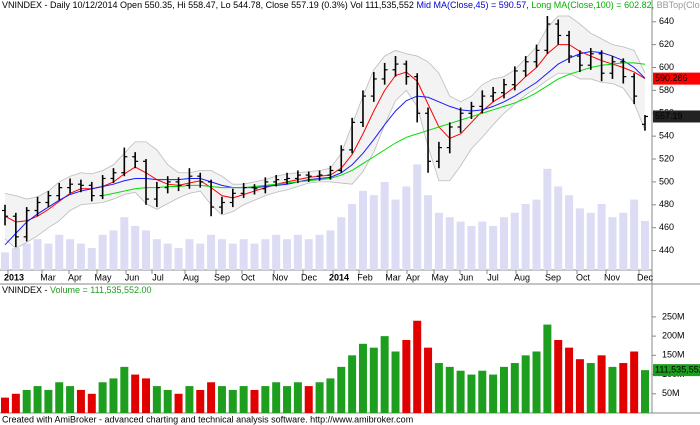 The image size is (700, 425). I want to click on title-part: Mid MA(Close,45) = 590.57,, so click(473, 5).